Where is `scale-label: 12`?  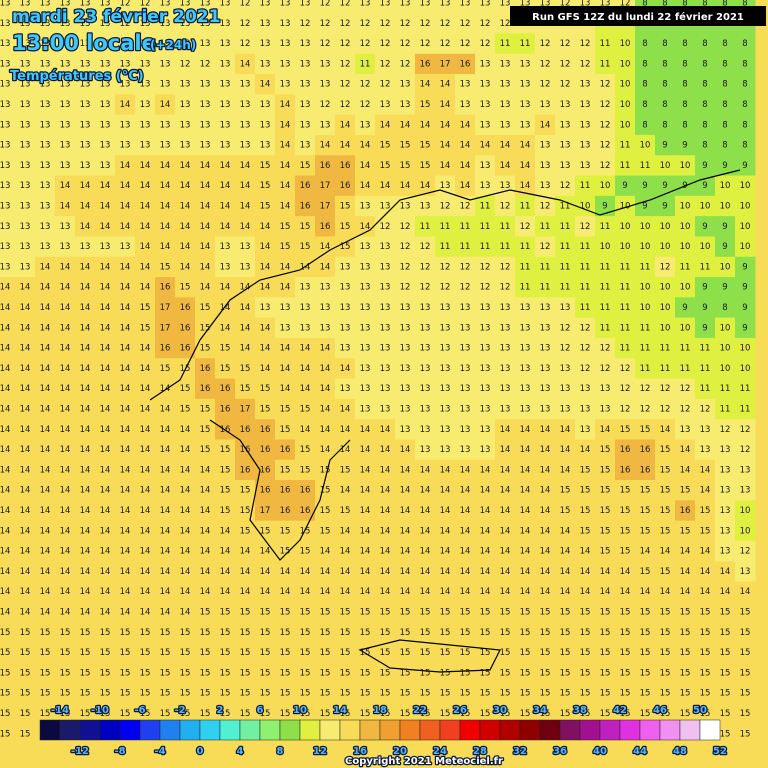
scale-label: 12 is located at coordinates (320, 751).